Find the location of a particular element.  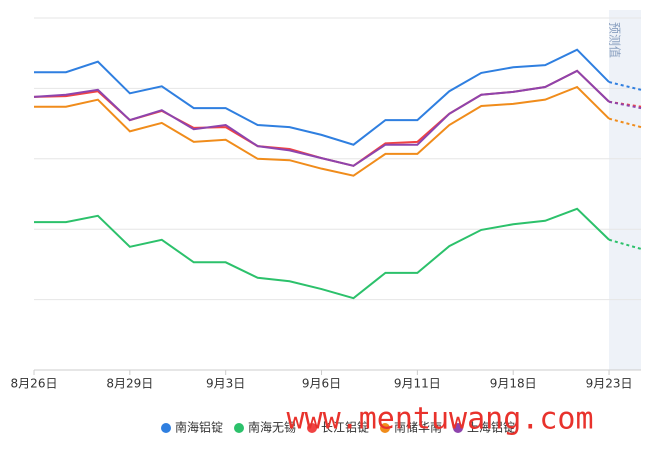

forecast-band is located at coordinates (625, 190).